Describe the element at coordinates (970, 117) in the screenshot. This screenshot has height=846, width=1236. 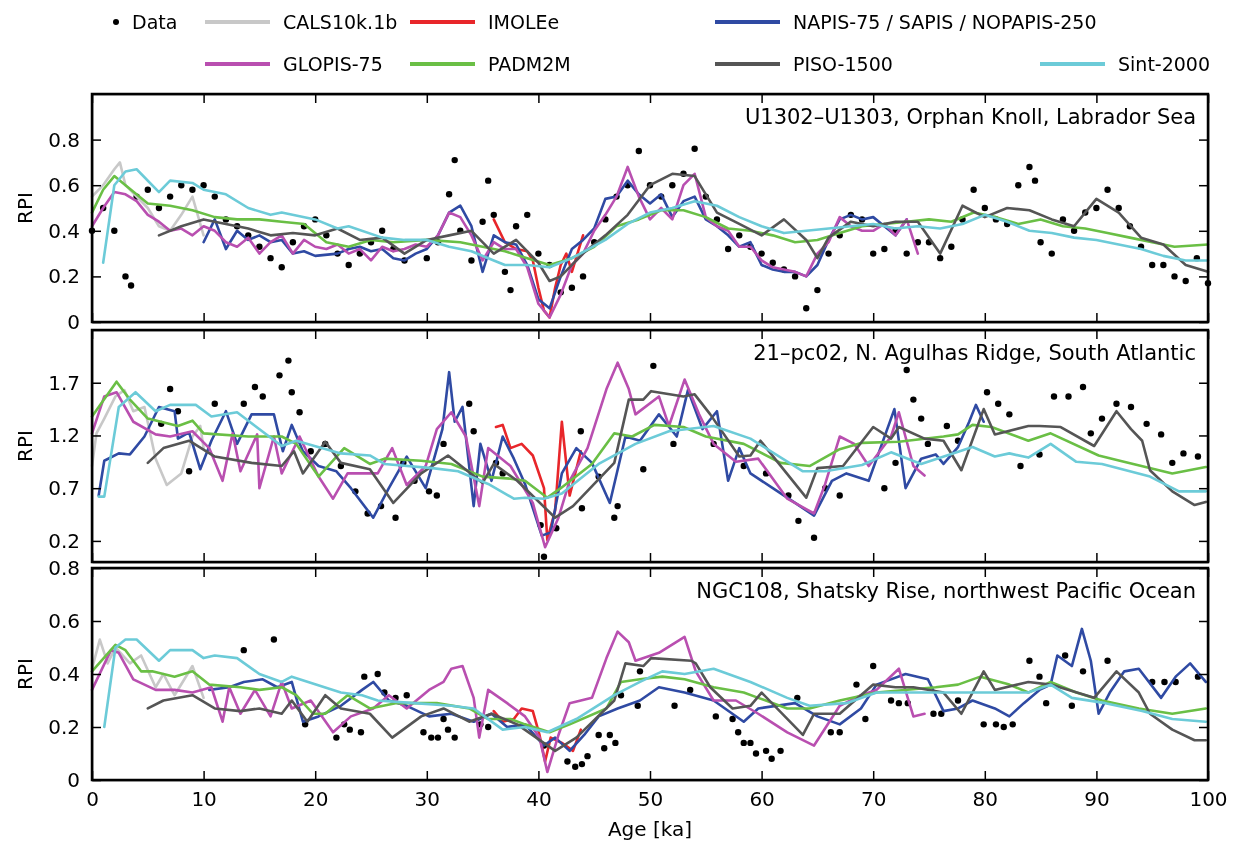
I see `text: U1302–U1303, Orphan Knoll, Labrador Sea` at that location.